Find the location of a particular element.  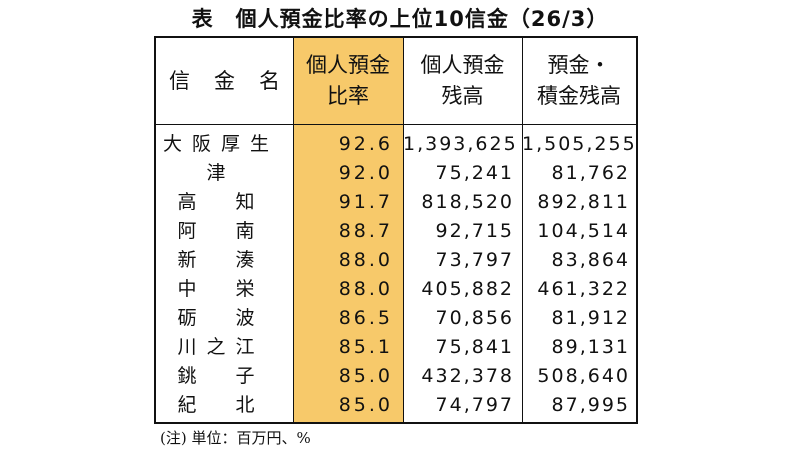

total-deposits-cell: 892,811 is located at coordinates (583, 202).